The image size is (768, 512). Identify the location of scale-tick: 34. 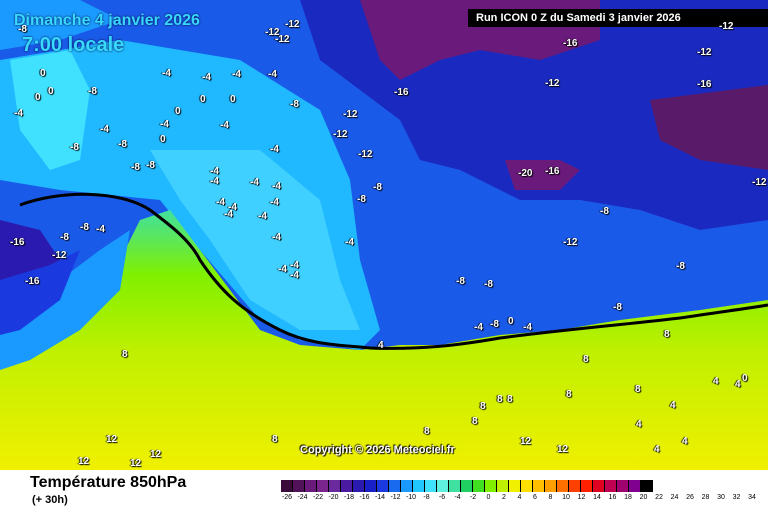
(752, 497).